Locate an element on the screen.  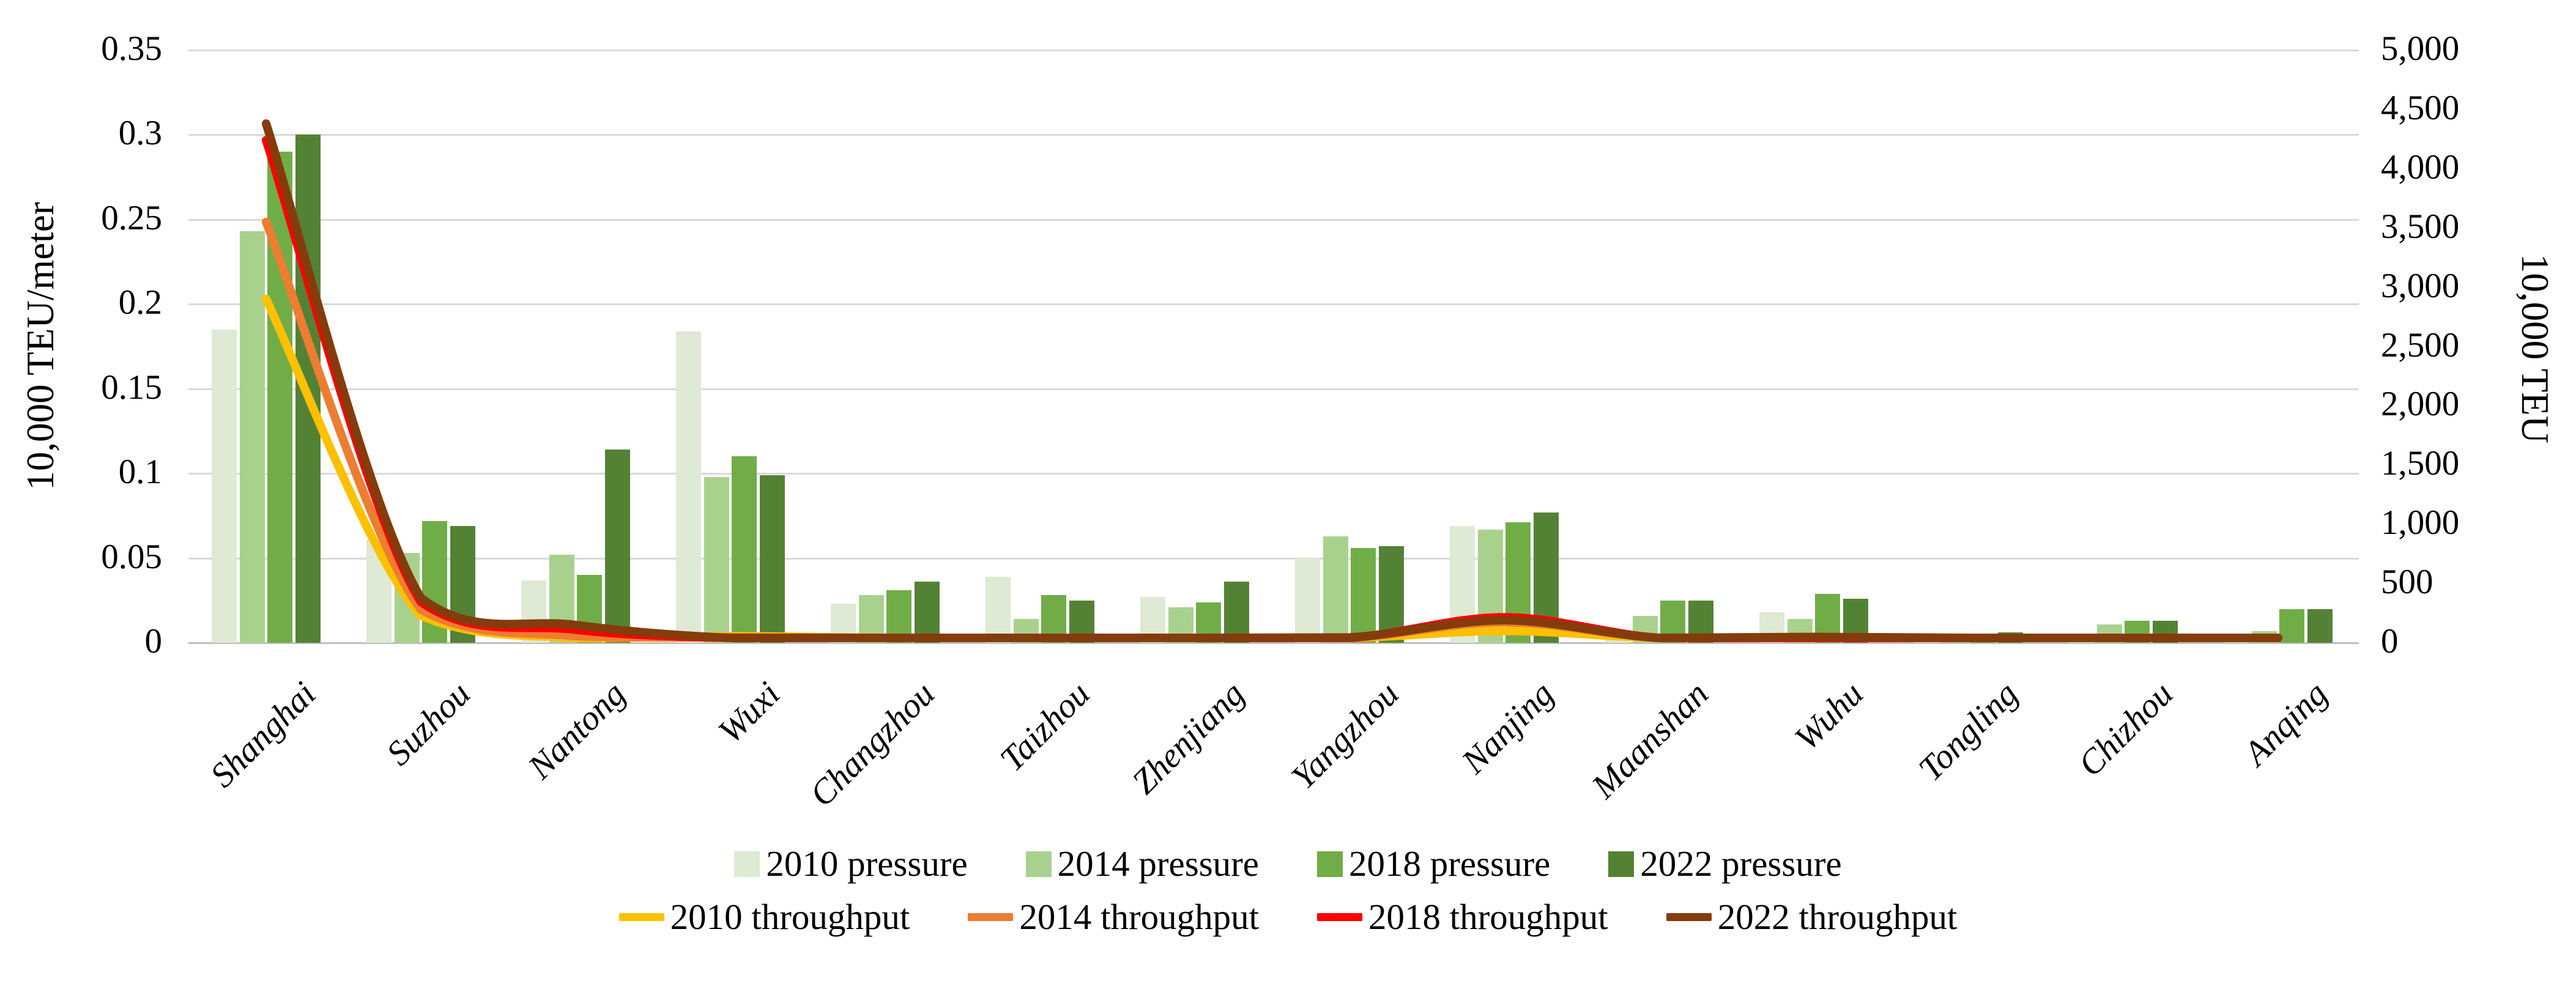
legend-label: 2010 pressure is located at coordinates (867, 864).